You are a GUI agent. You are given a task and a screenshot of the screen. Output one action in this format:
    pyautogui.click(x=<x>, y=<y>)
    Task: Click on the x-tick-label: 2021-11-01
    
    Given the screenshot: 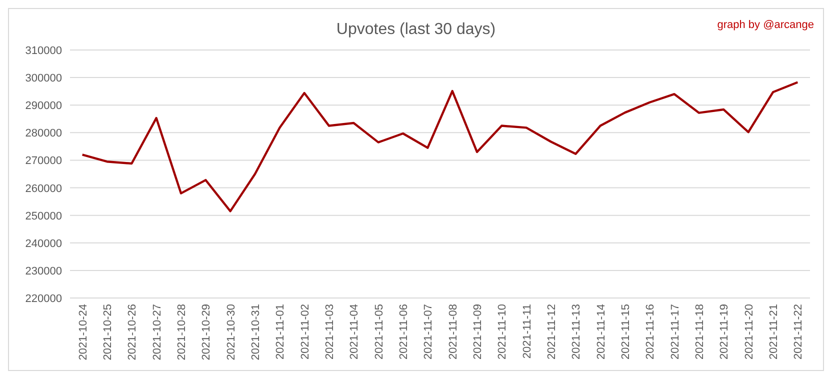 What is the action you would take?
    pyautogui.click(x=280, y=332)
    